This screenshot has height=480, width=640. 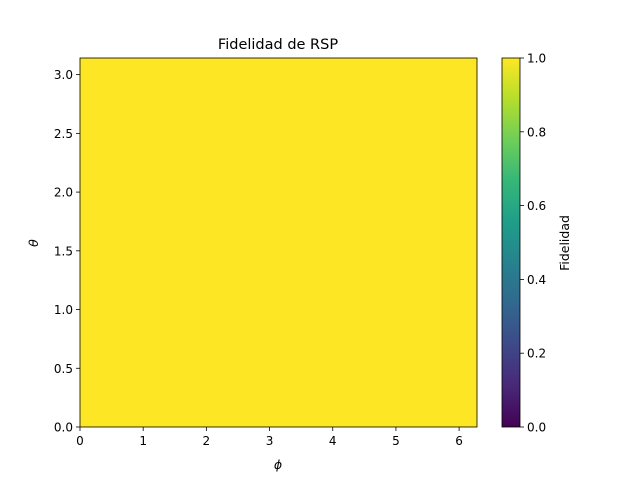 I want to click on colorbar-ticks: 0.0 0.2 0.4 0.6 0.8 1.0, so click(x=533, y=243).